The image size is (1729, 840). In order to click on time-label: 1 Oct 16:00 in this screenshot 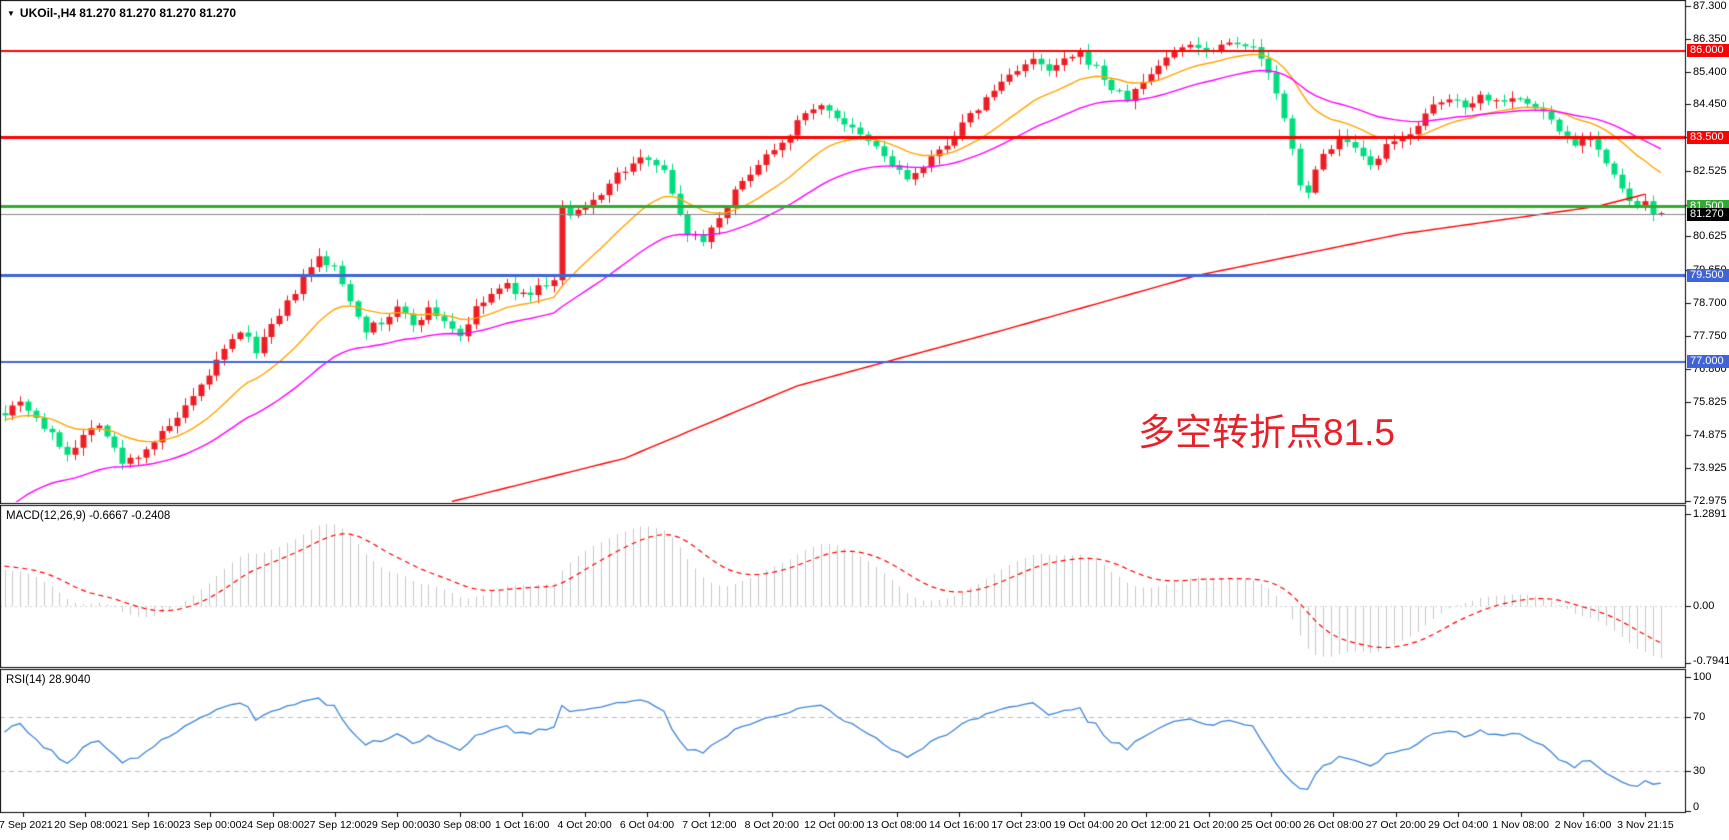, I will do `click(522, 825)`.